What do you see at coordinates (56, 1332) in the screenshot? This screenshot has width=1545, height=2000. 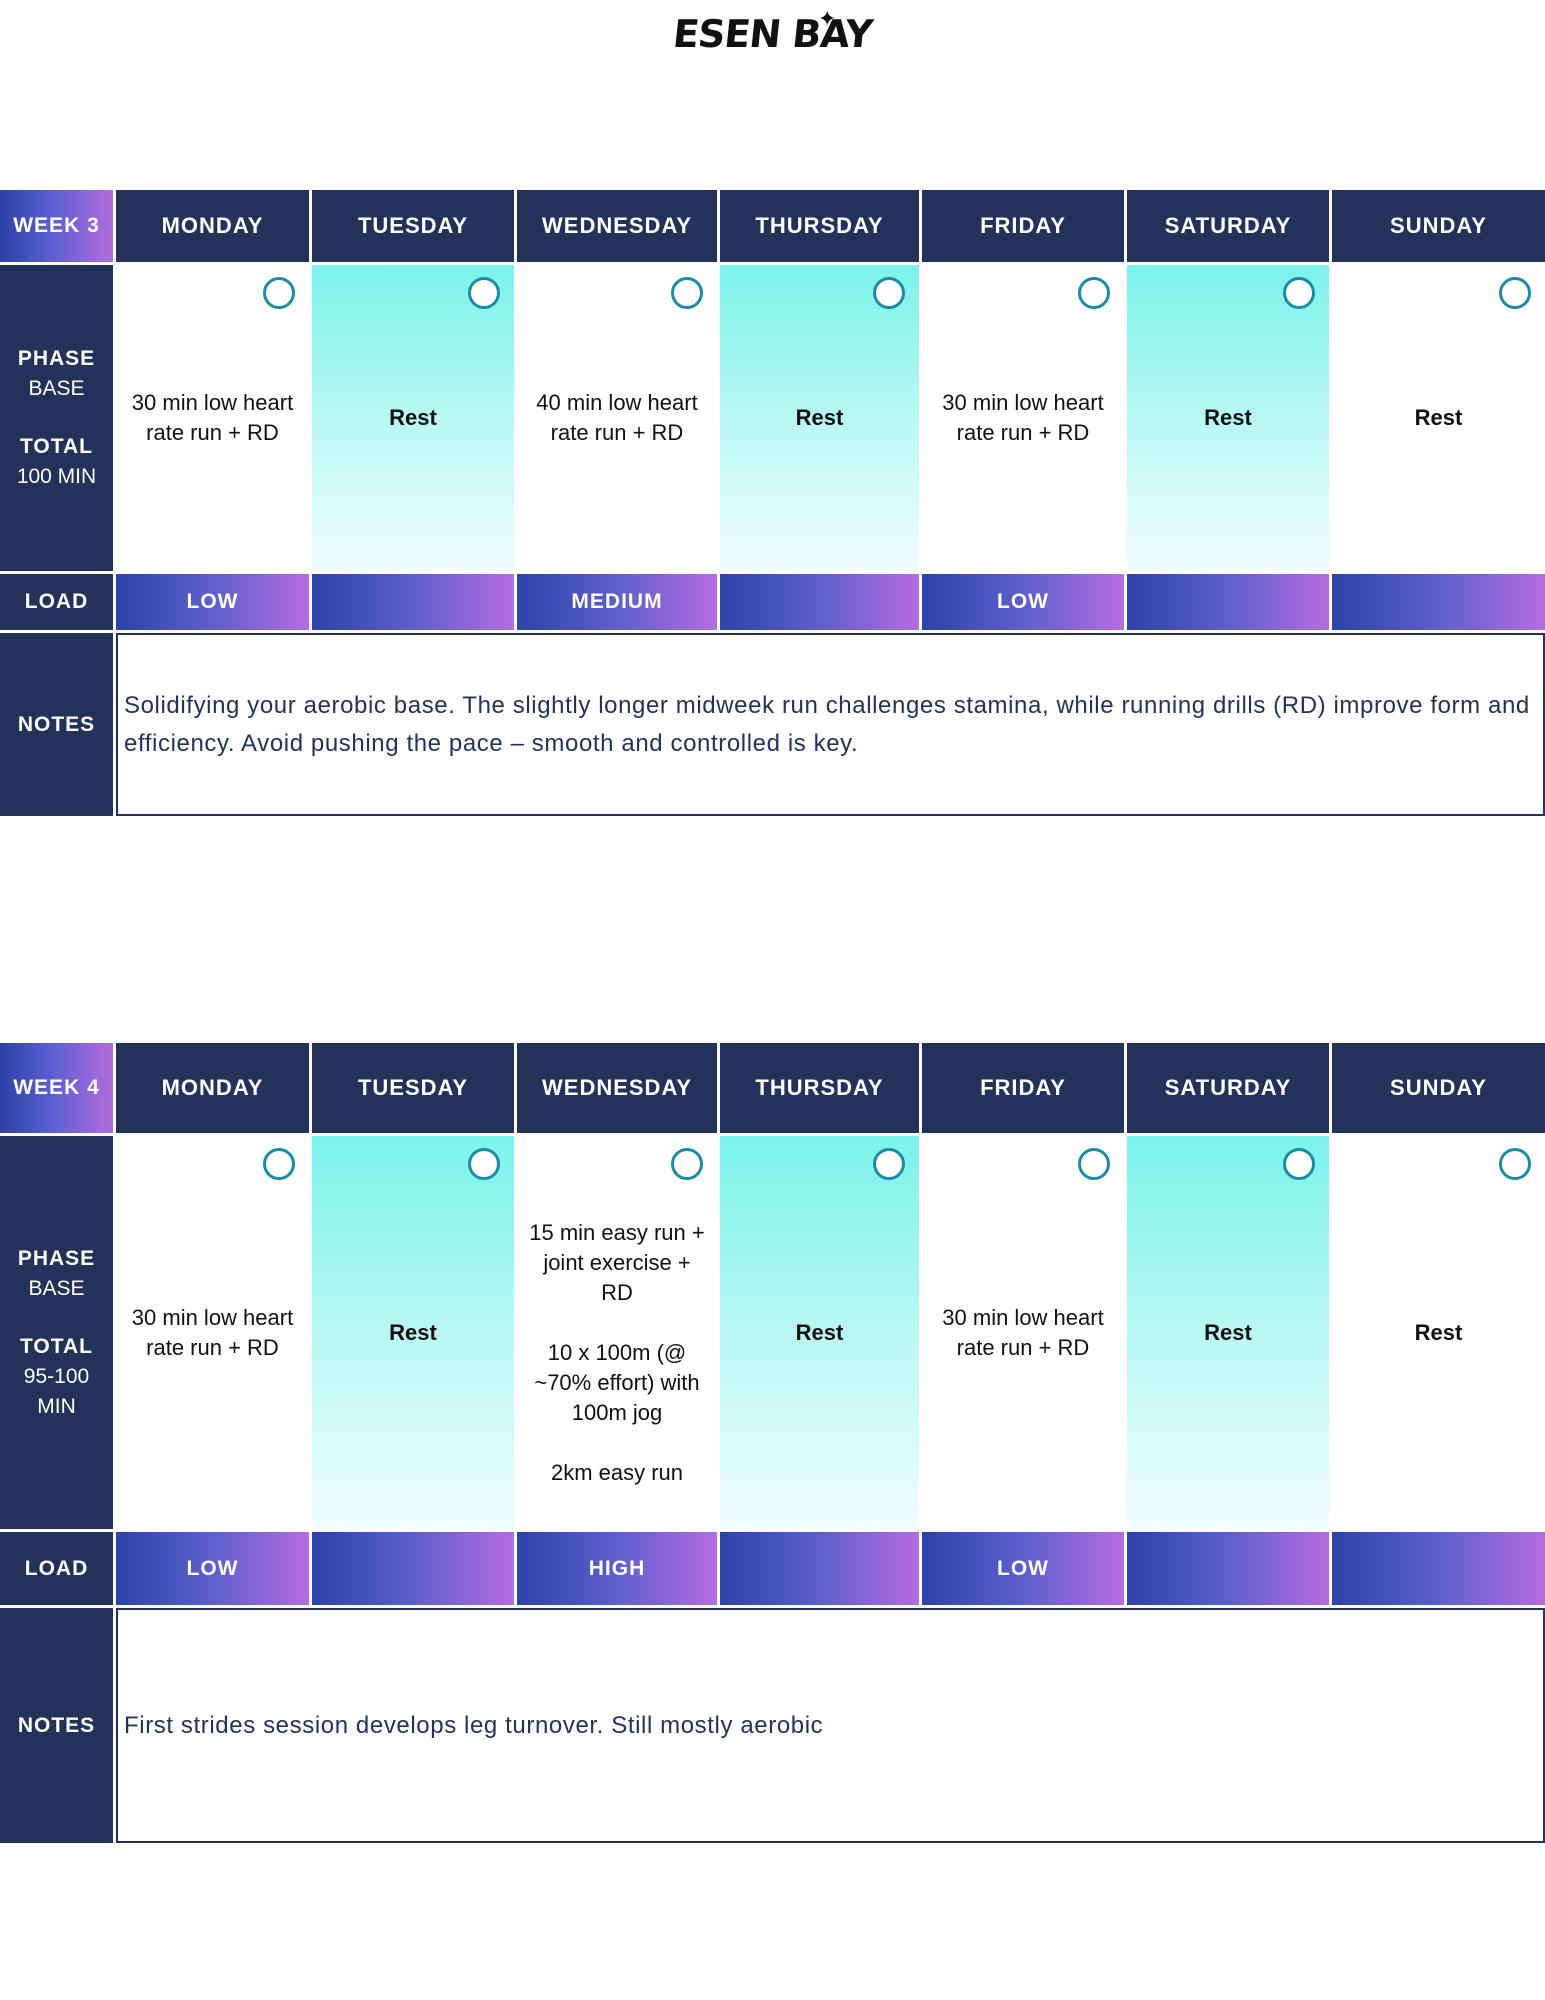 I see `phase-total-panel: PHASE BASE TOTAL 95-100 MIN` at bounding box center [56, 1332].